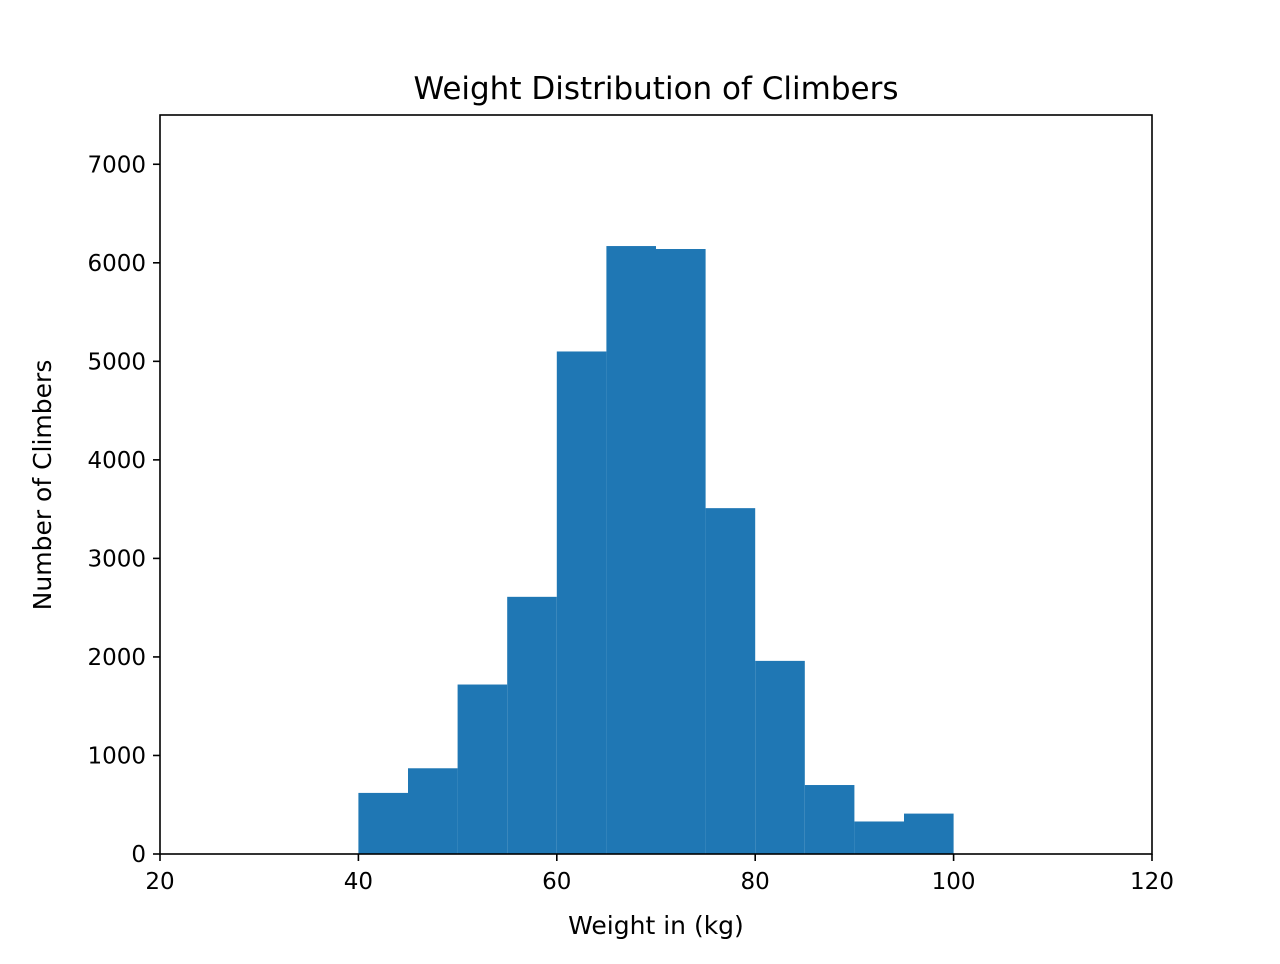  I want to click on y-tick-label: 5000, so click(116, 362).